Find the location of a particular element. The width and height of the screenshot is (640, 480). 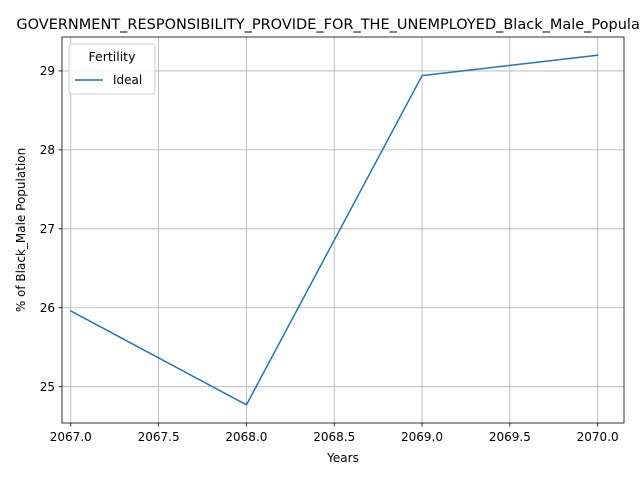

x-tick-label: 2068.5 is located at coordinates (334, 437).